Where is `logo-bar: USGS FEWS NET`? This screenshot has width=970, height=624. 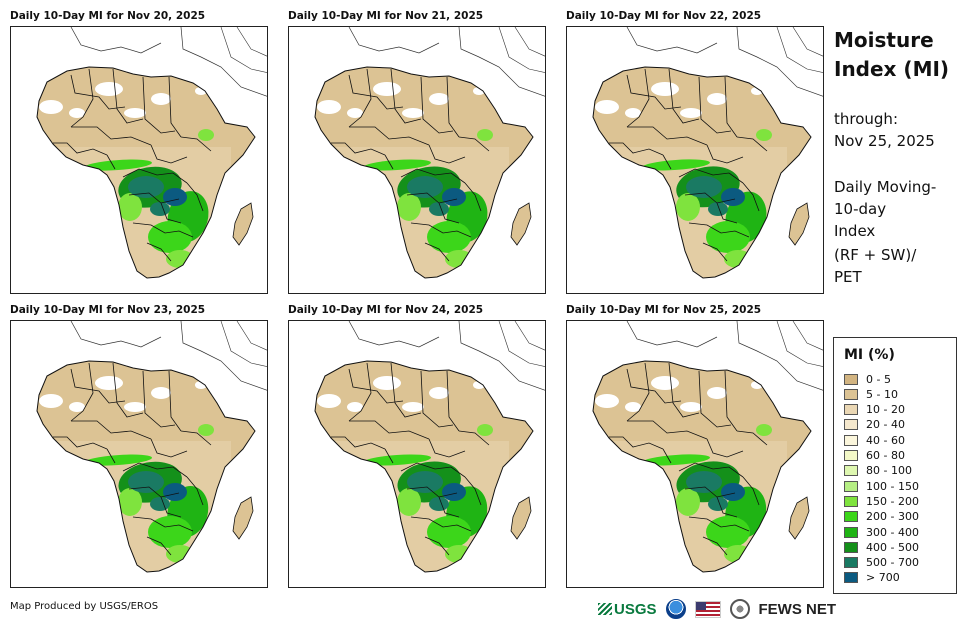
logo-bar: USGS FEWS NET is located at coordinates (717, 609).